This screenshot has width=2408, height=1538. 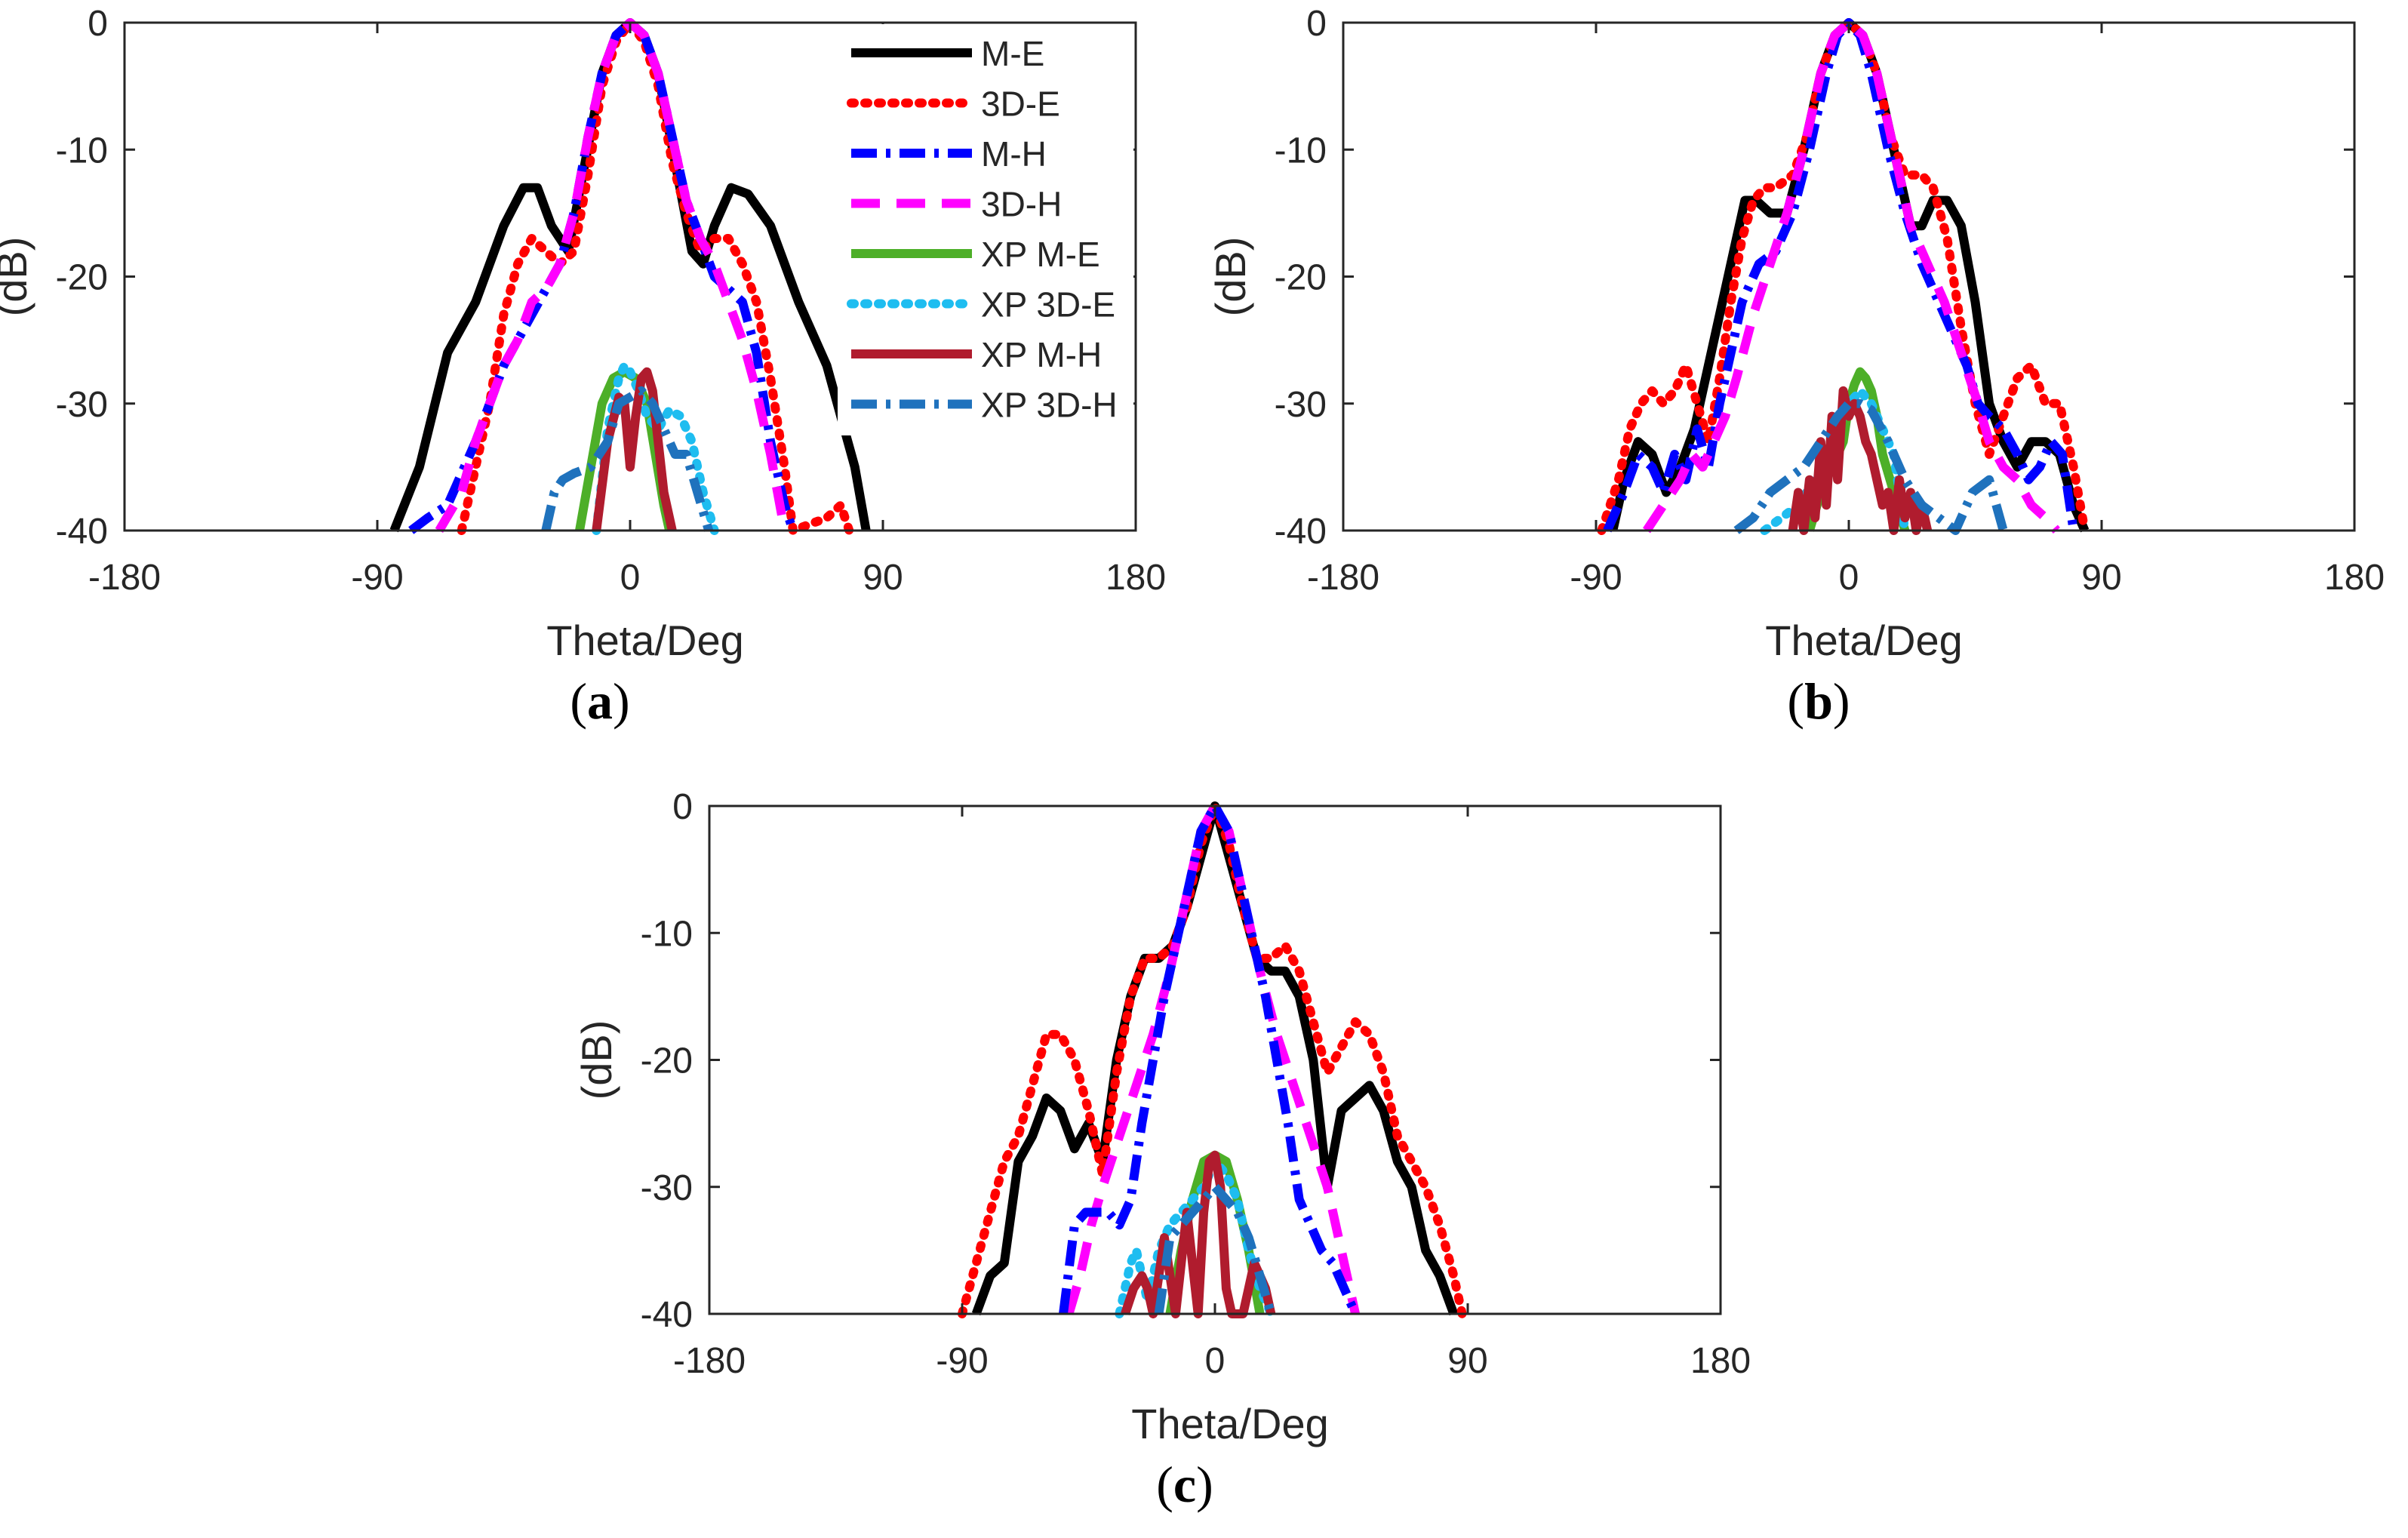 What do you see at coordinates (1041, 354) in the screenshot?
I see `legend-label-xp-m-h: XP M-H` at bounding box center [1041, 354].